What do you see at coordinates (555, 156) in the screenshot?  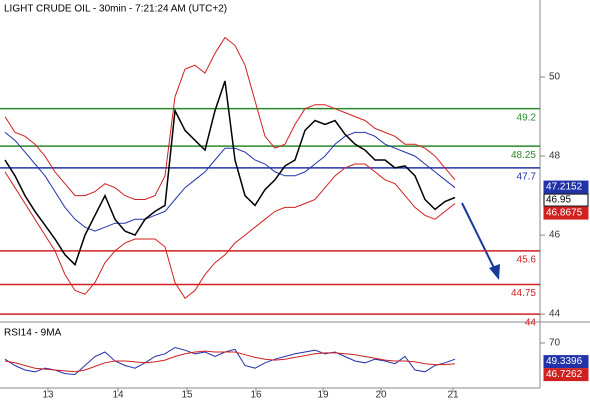 I see `y-tick-label: 48` at bounding box center [555, 156].